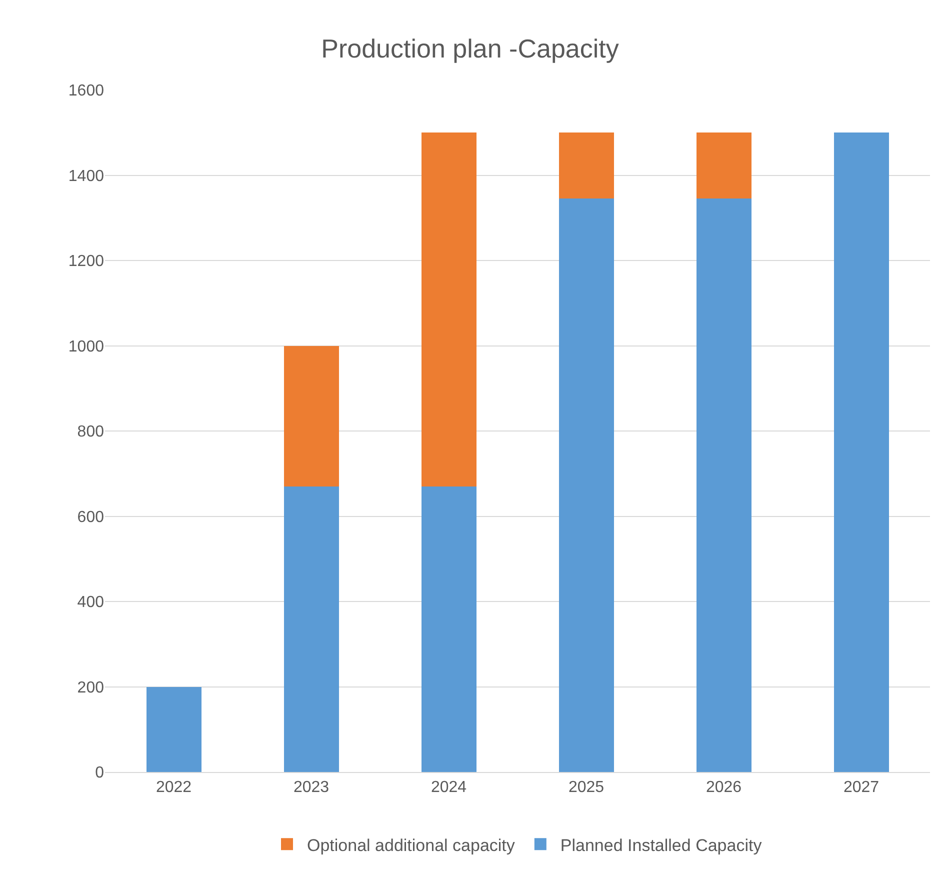 The height and width of the screenshot is (873, 940). Describe the element at coordinates (861, 787) in the screenshot. I see `x-tick-label: 2027` at that location.